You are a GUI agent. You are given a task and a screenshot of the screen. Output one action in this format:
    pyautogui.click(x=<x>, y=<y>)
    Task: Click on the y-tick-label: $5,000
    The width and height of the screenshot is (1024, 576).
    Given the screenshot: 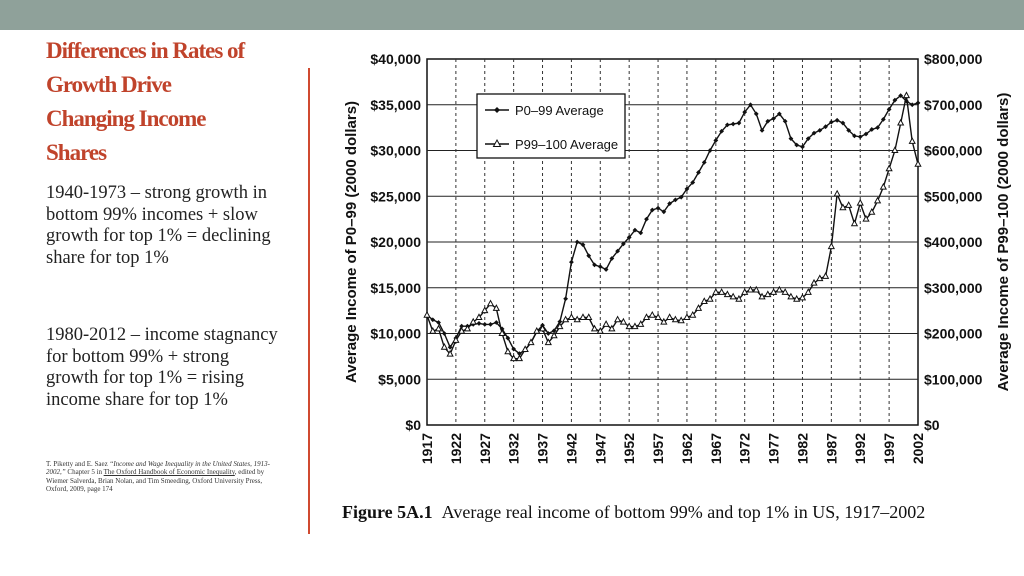 What is the action you would take?
    pyautogui.click(x=399, y=379)
    